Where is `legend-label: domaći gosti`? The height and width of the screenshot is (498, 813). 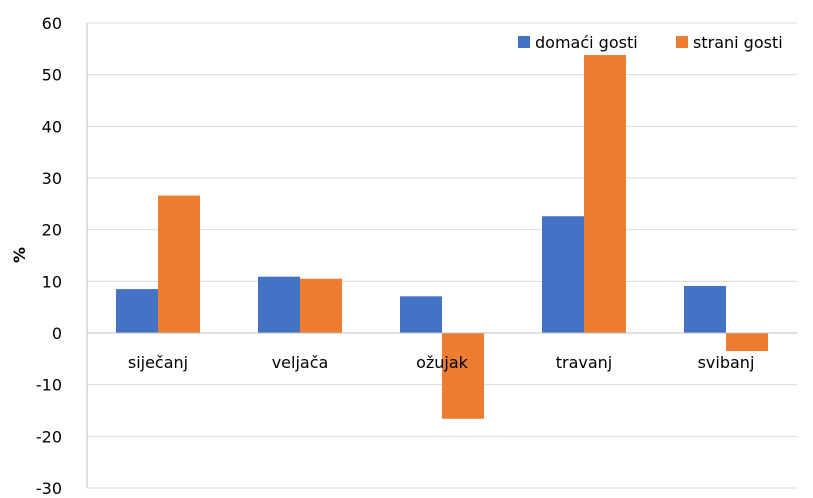 legend-label: domaći gosti is located at coordinates (586, 42).